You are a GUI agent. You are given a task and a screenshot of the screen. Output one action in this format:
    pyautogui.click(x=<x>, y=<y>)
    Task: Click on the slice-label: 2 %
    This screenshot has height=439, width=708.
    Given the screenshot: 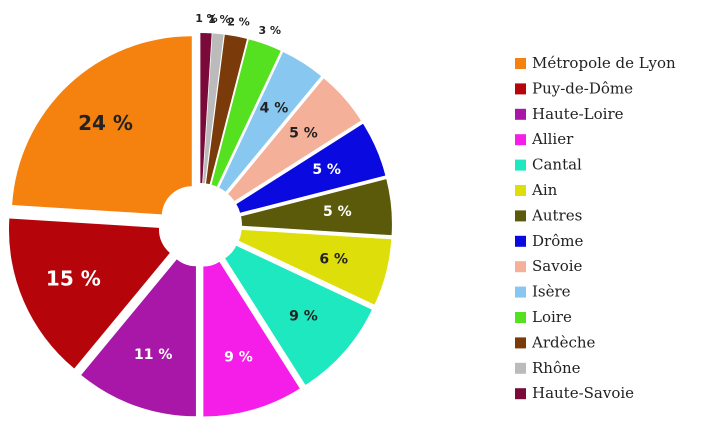 What is the action you would take?
    pyautogui.click(x=238, y=22)
    